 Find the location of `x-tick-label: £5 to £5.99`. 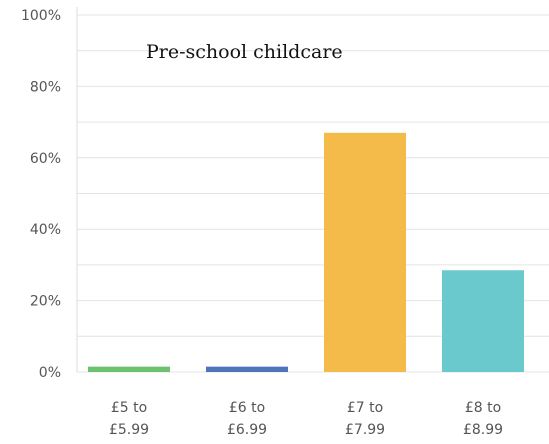

x-tick-label: £5 to £5.99 is located at coordinates (129, 419).